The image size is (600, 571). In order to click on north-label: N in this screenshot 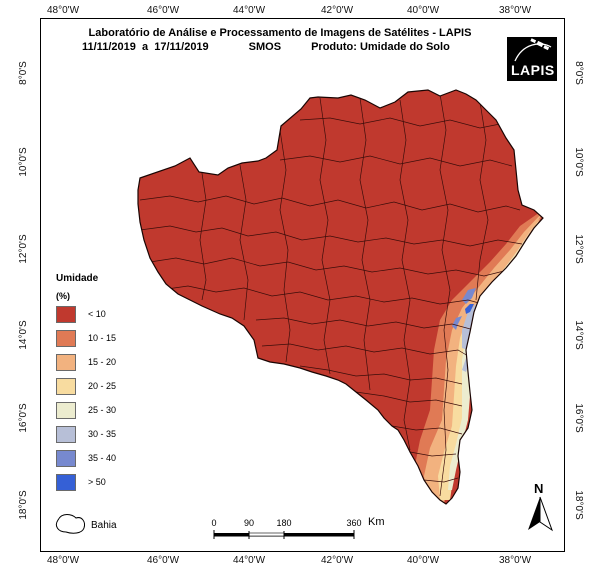, I will do `click(539, 488)`.